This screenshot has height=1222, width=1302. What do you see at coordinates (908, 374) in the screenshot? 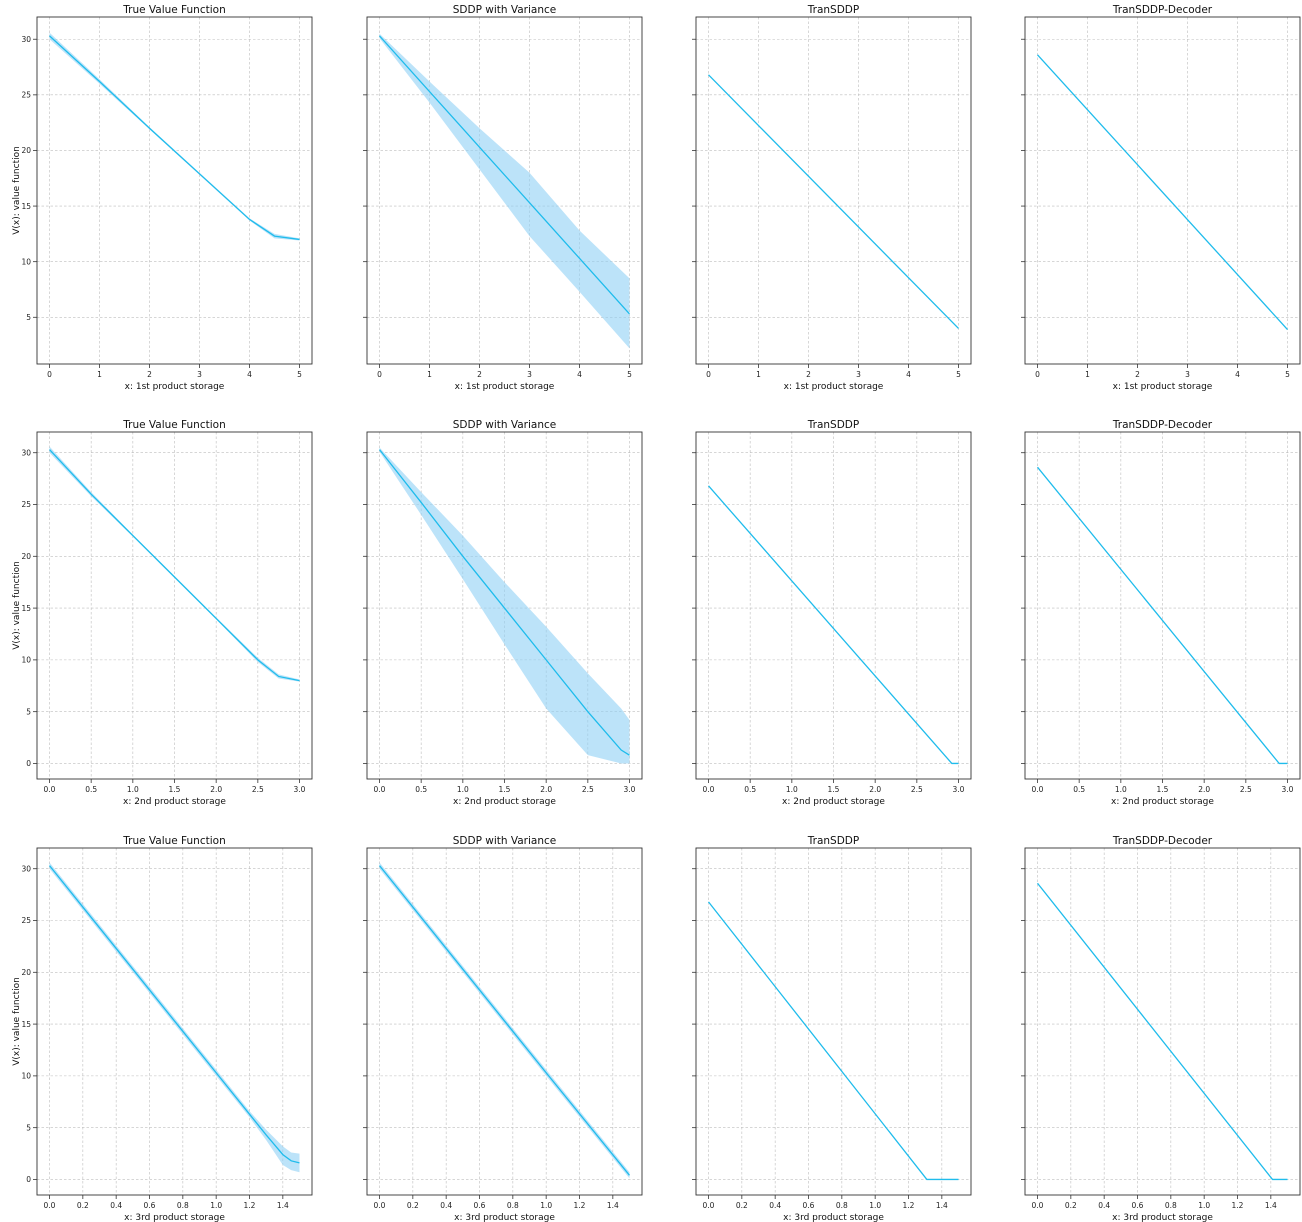
I see `chart-3-x-tick-label-4: 4` at bounding box center [908, 374].